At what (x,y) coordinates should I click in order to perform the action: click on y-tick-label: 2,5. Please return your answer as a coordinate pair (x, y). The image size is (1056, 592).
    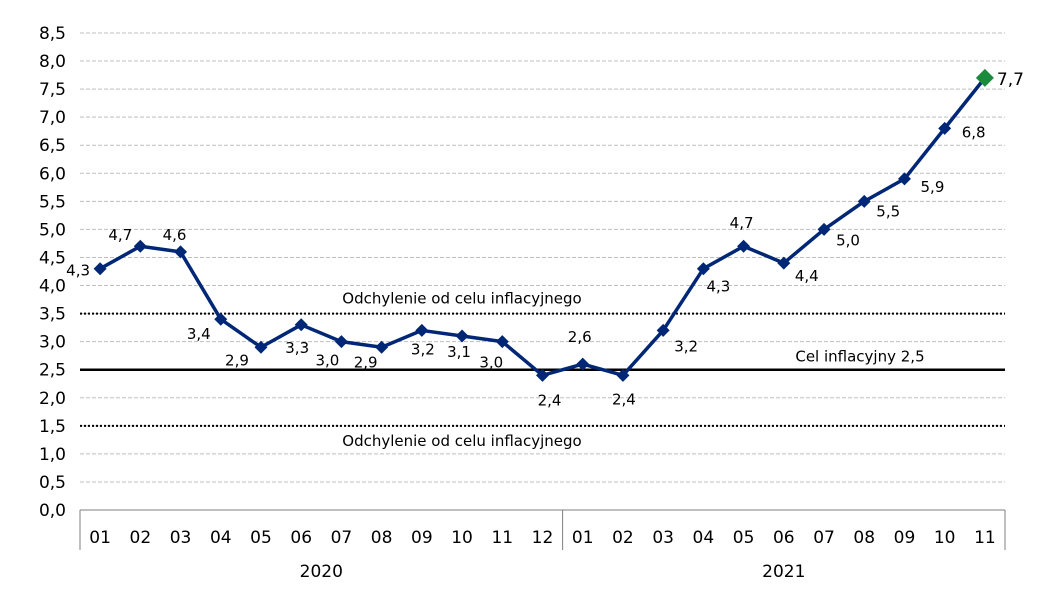
    Looking at the image, I should click on (52, 371).